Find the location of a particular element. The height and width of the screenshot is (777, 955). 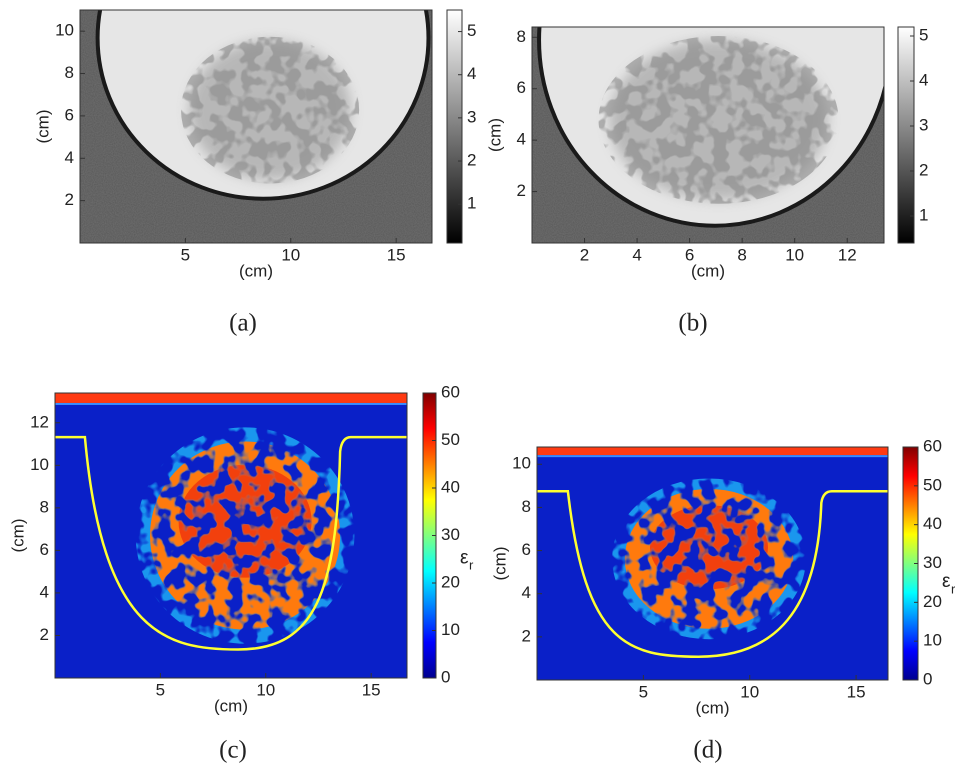

x-tick-label: 4 is located at coordinates (636, 254).